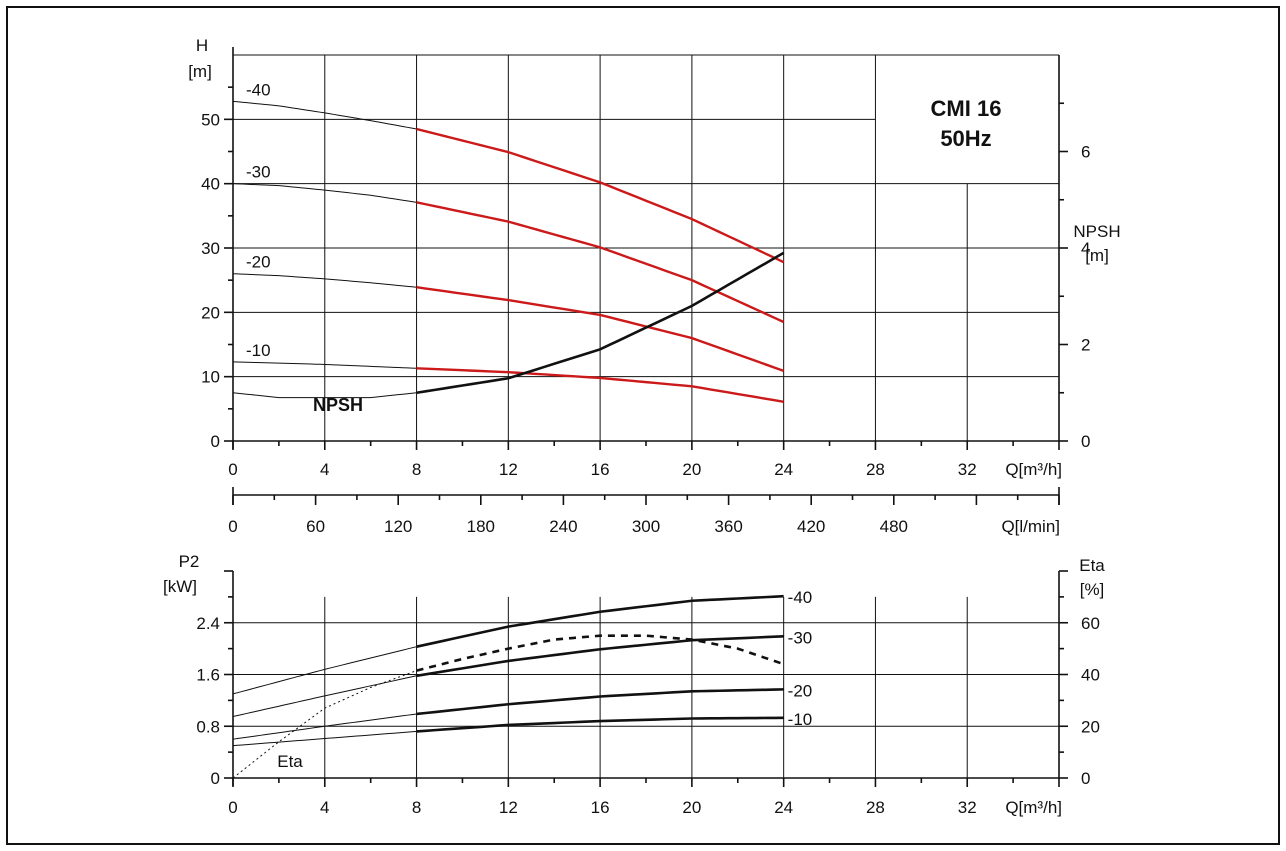 The image size is (1286, 851). Describe the element at coordinates (600, 469) in the screenshot. I see `q-tick-label: 16` at that location.